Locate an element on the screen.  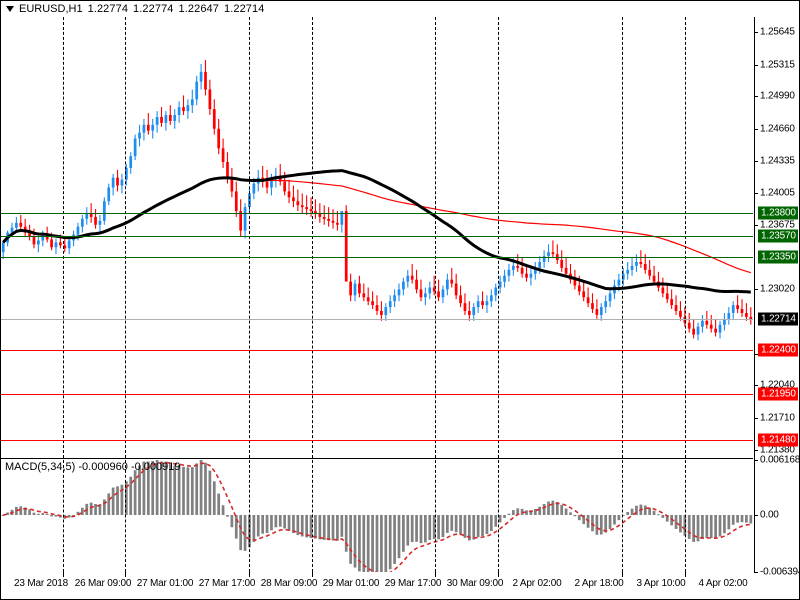
macd-name: MACD(5,34,5) is located at coordinates (40, 467).